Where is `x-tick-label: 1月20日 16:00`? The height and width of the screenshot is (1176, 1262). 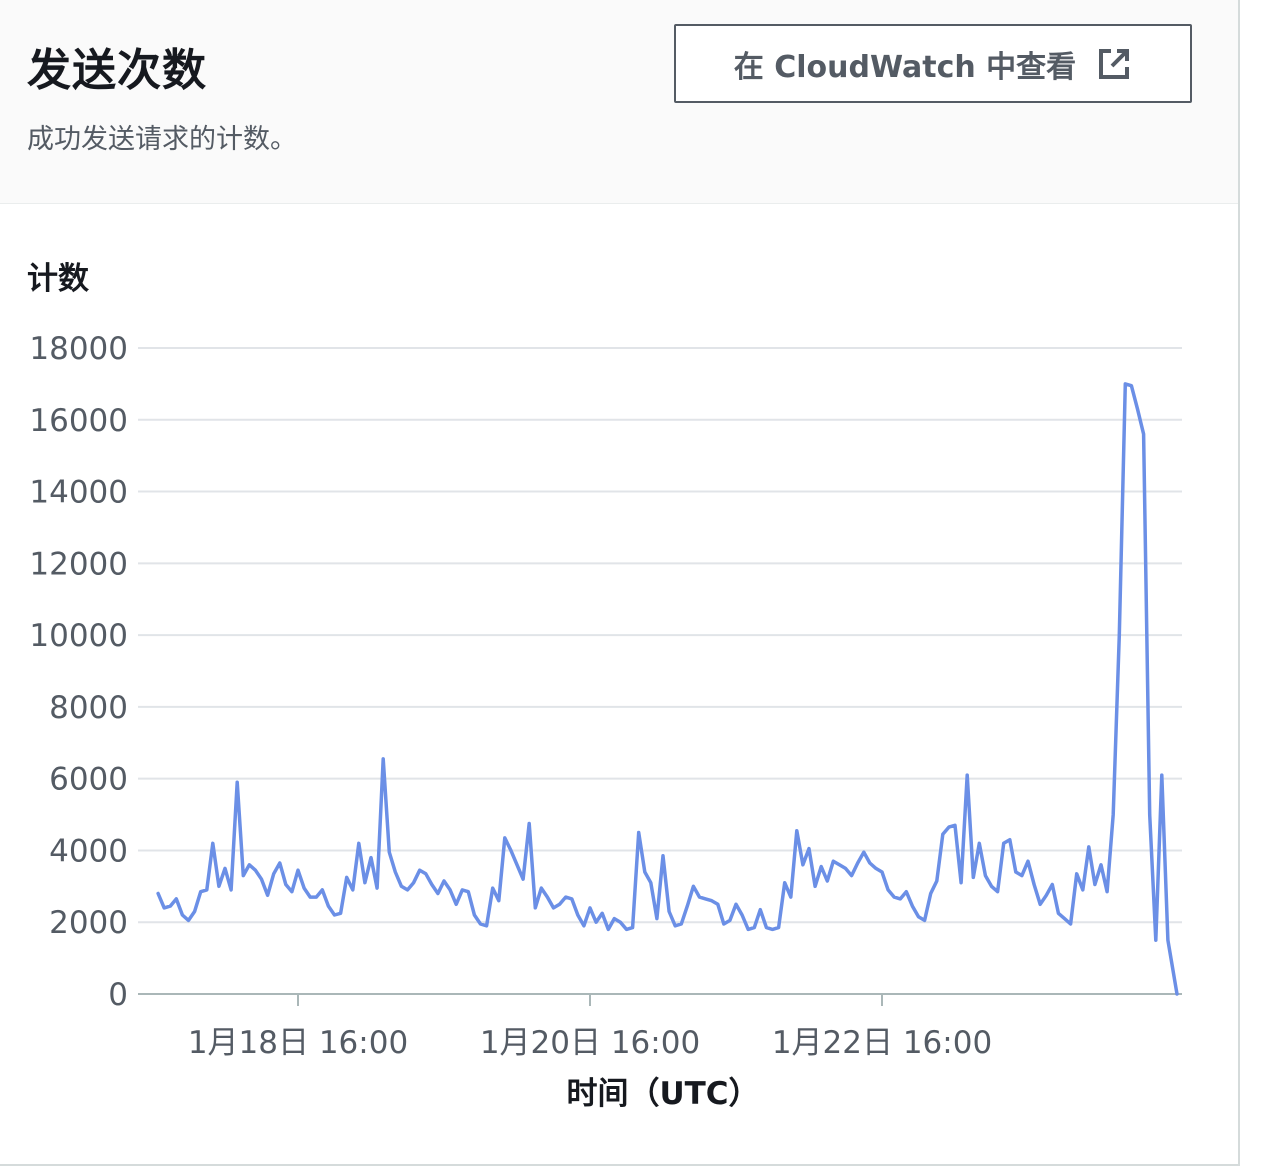 x-tick-label: 1月20日 16:00 is located at coordinates (590, 1043).